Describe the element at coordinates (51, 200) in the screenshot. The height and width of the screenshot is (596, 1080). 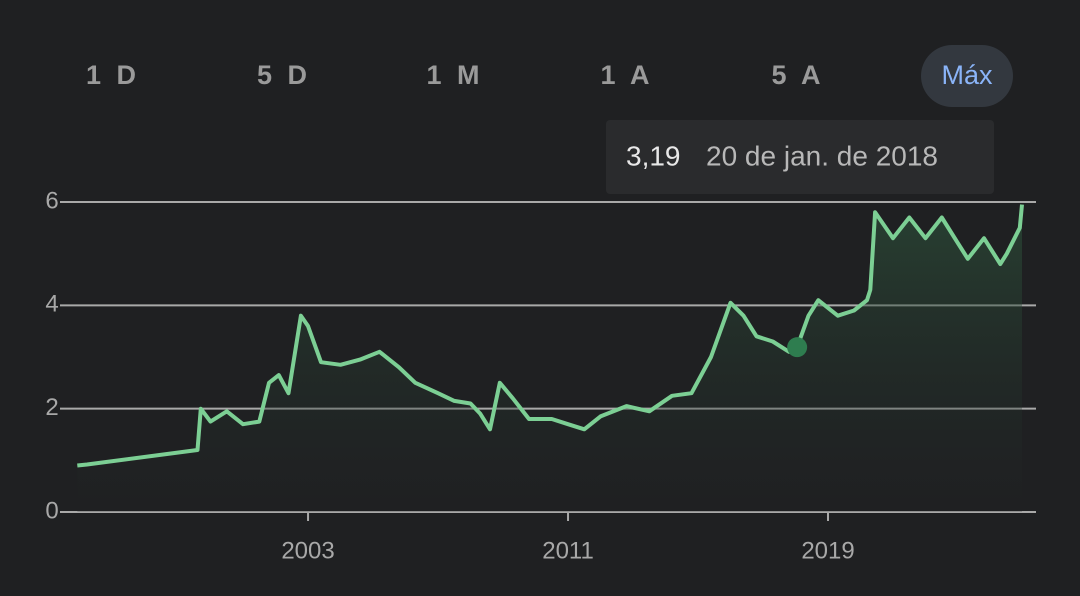
I see `y-tick-label: 6` at that location.